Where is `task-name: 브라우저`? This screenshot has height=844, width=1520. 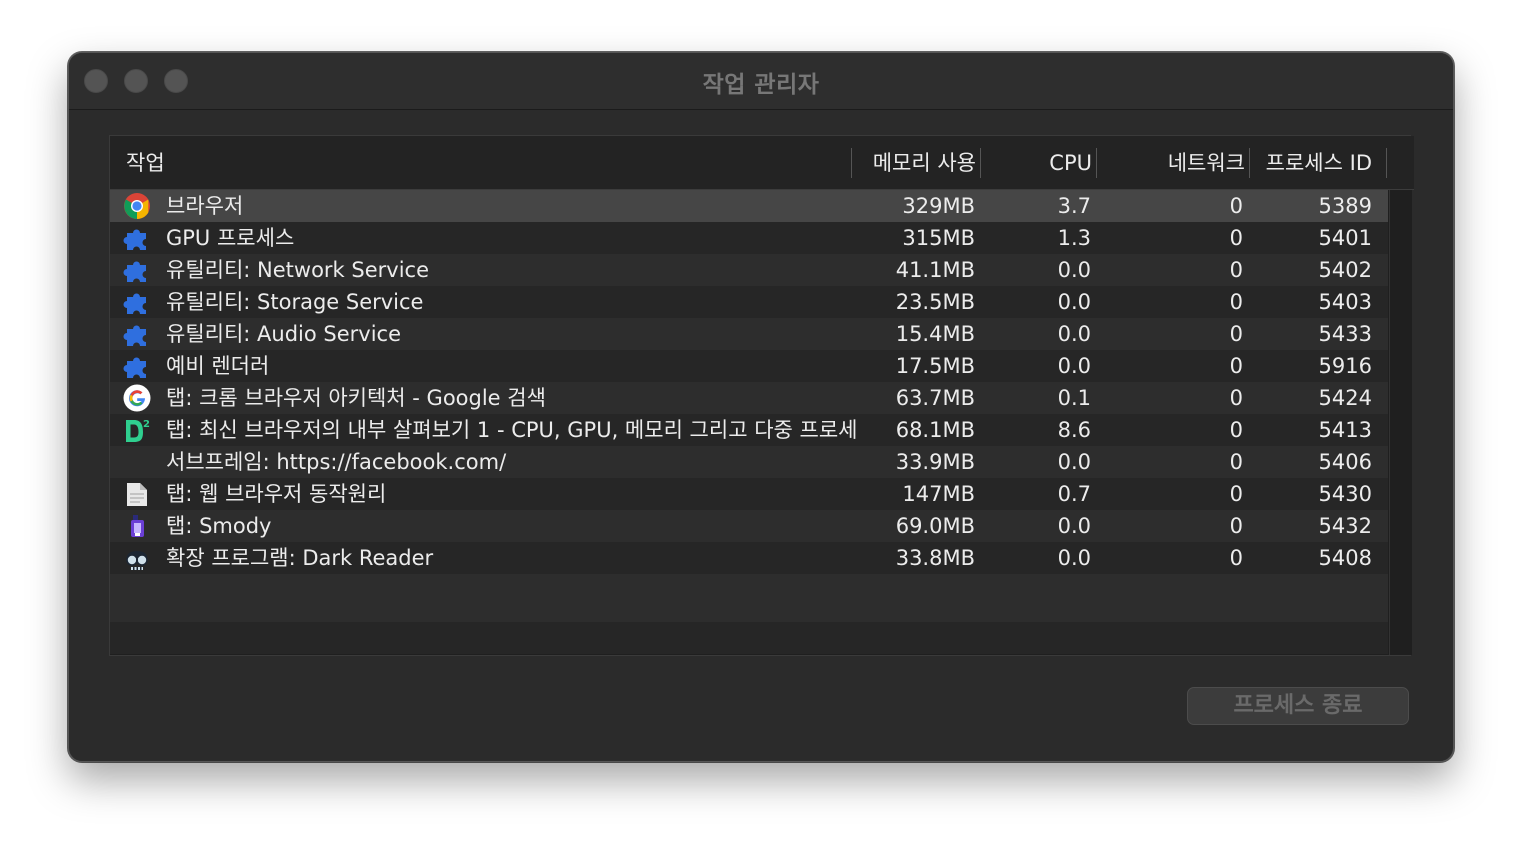
task-name: 브라우저 is located at coordinates (205, 206).